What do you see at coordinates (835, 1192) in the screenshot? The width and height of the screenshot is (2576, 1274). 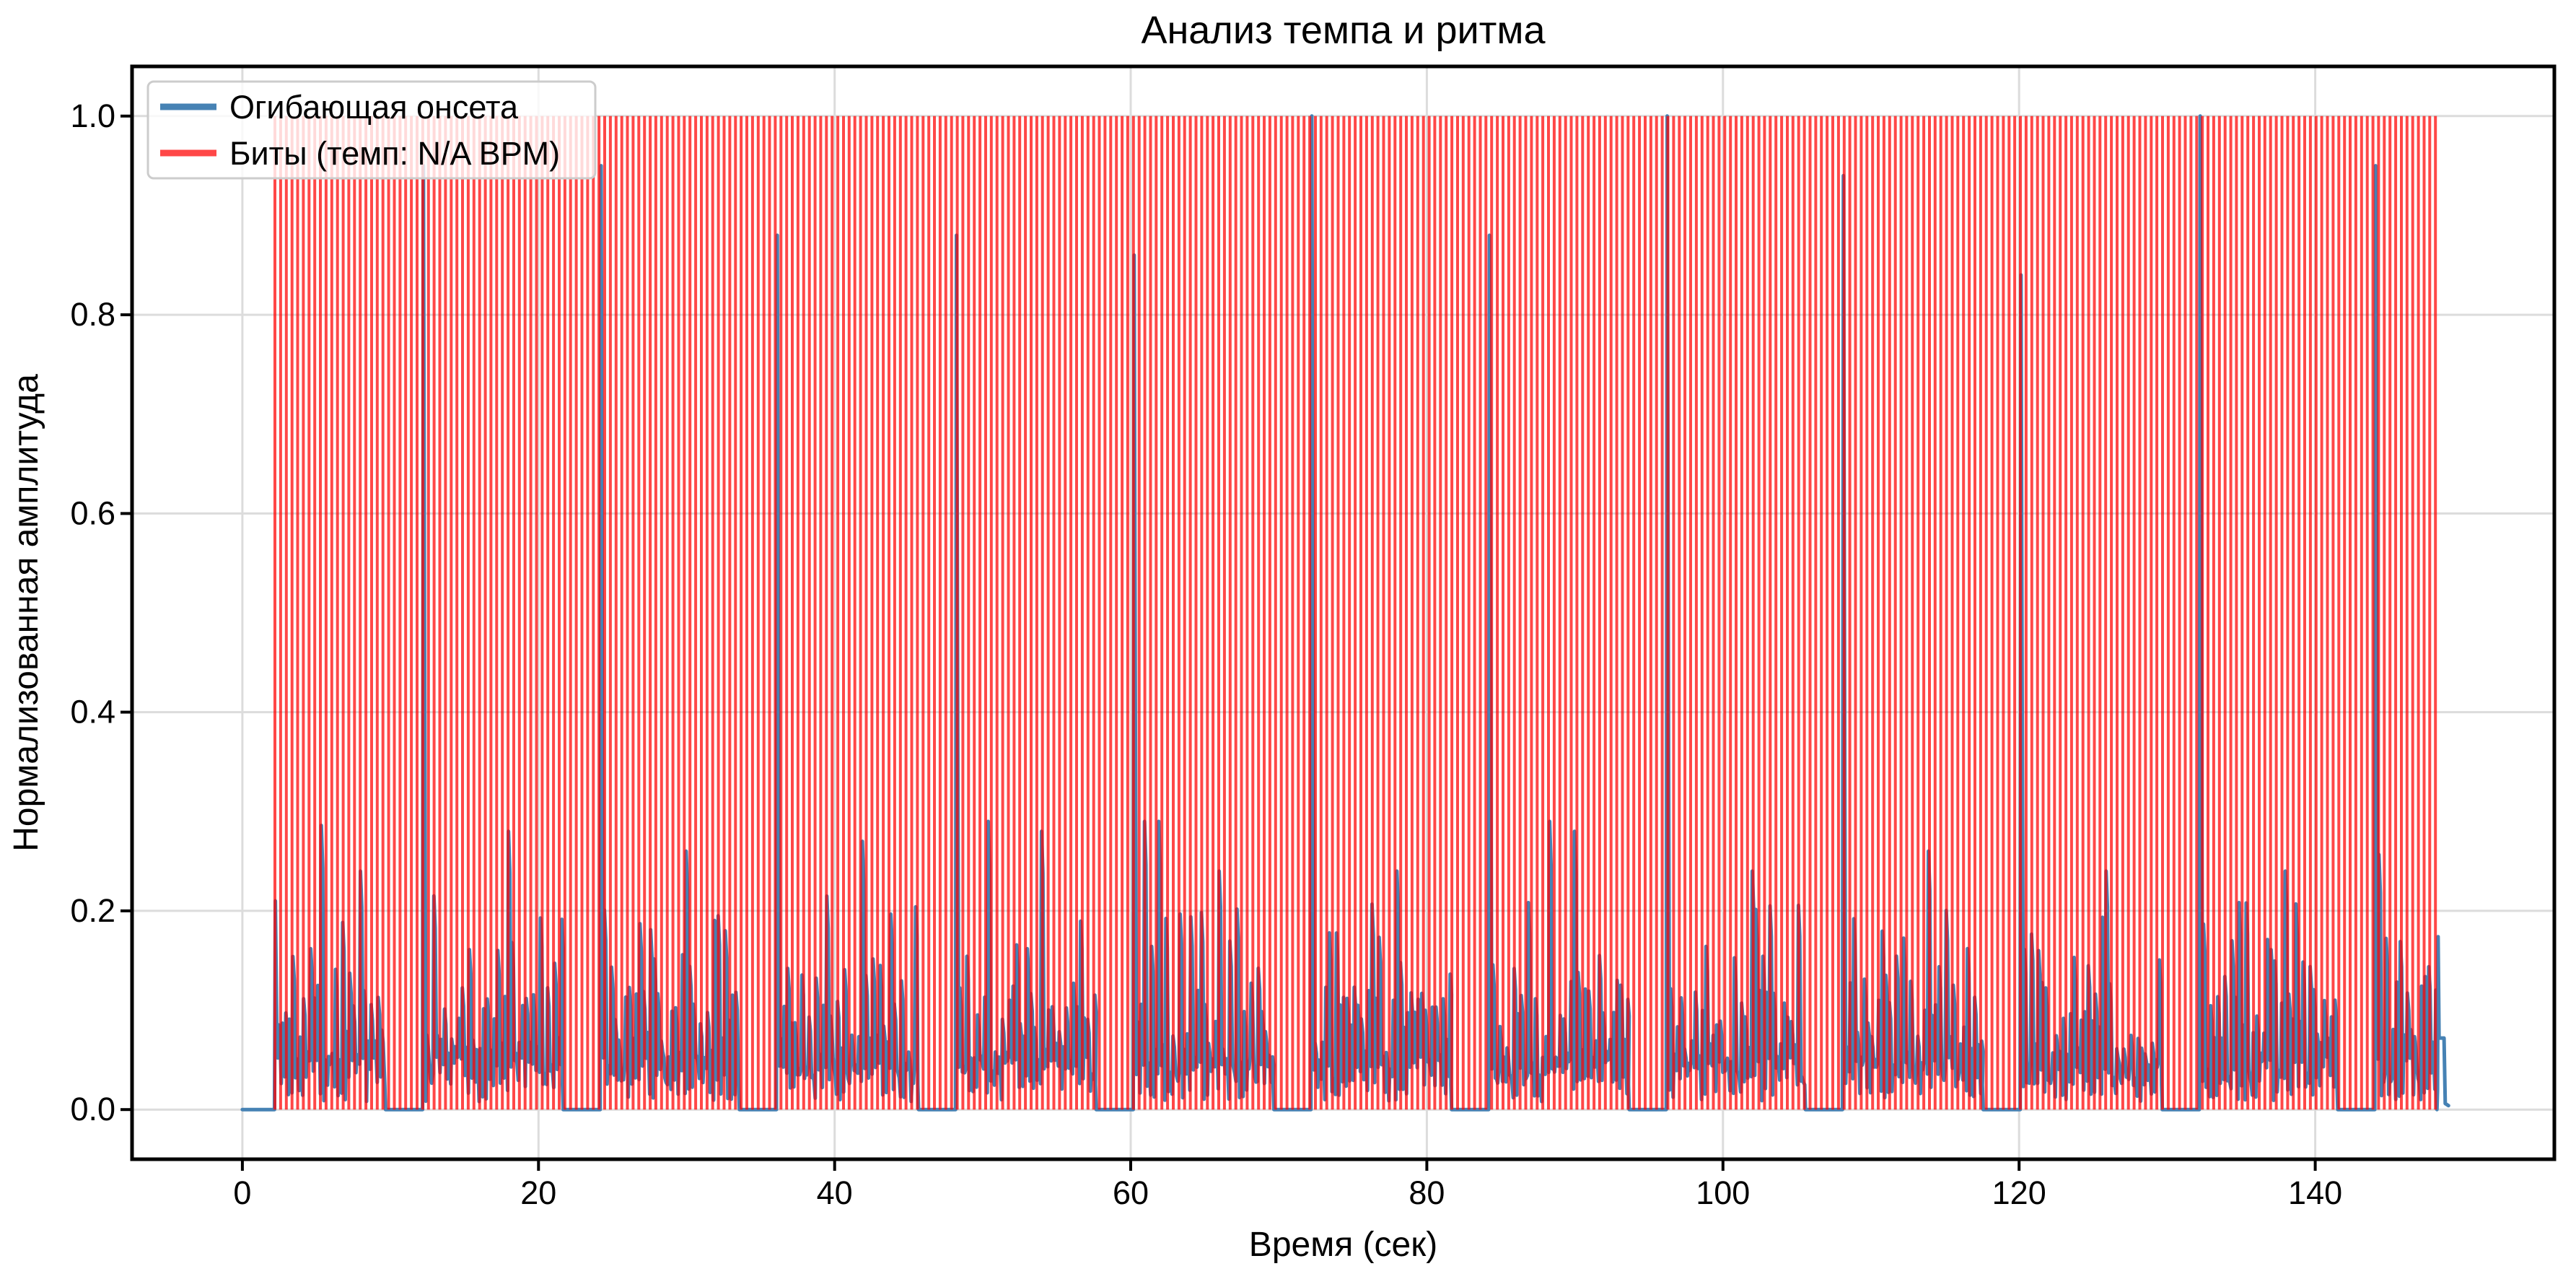 I see `x-tick-label: 40` at bounding box center [835, 1192].